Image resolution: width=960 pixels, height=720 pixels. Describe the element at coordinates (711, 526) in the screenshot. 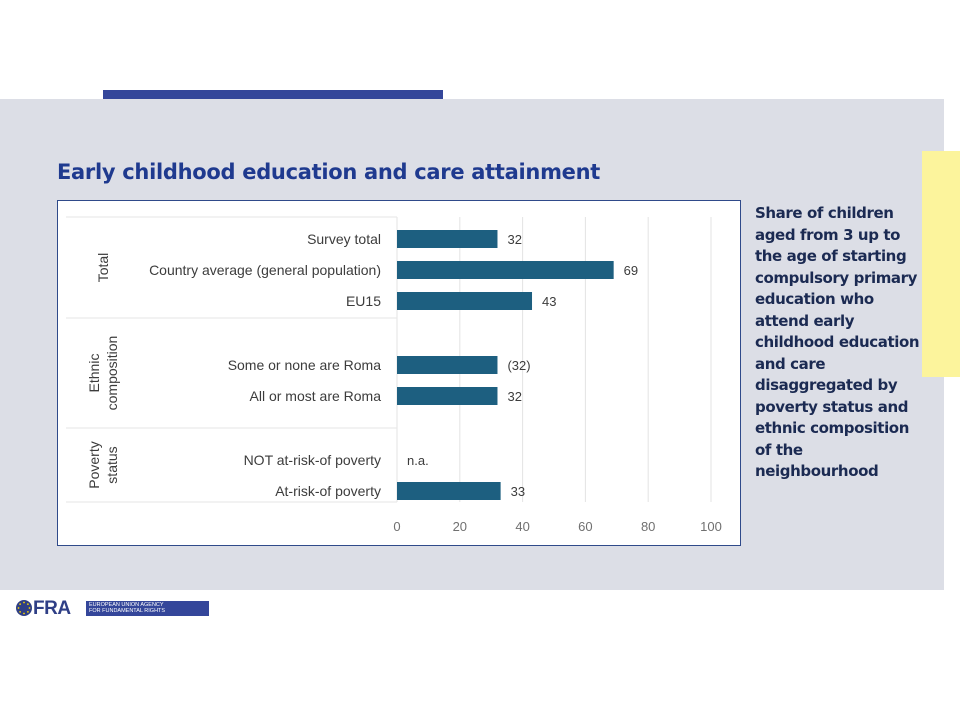

I see `x-tick-label: 100` at that location.